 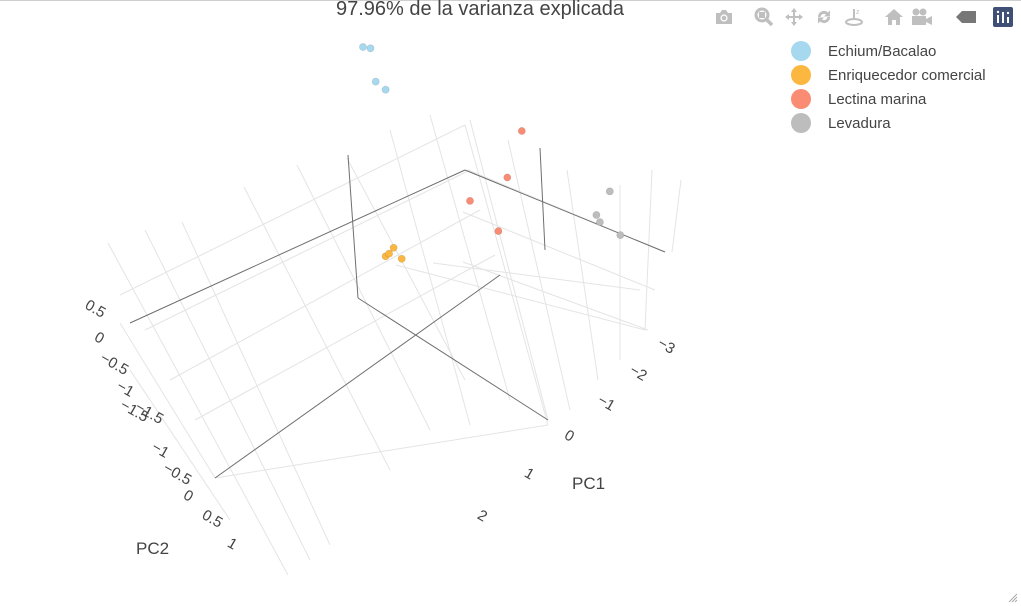 I want to click on y-tick-label: −0.5, so click(x=177, y=474).